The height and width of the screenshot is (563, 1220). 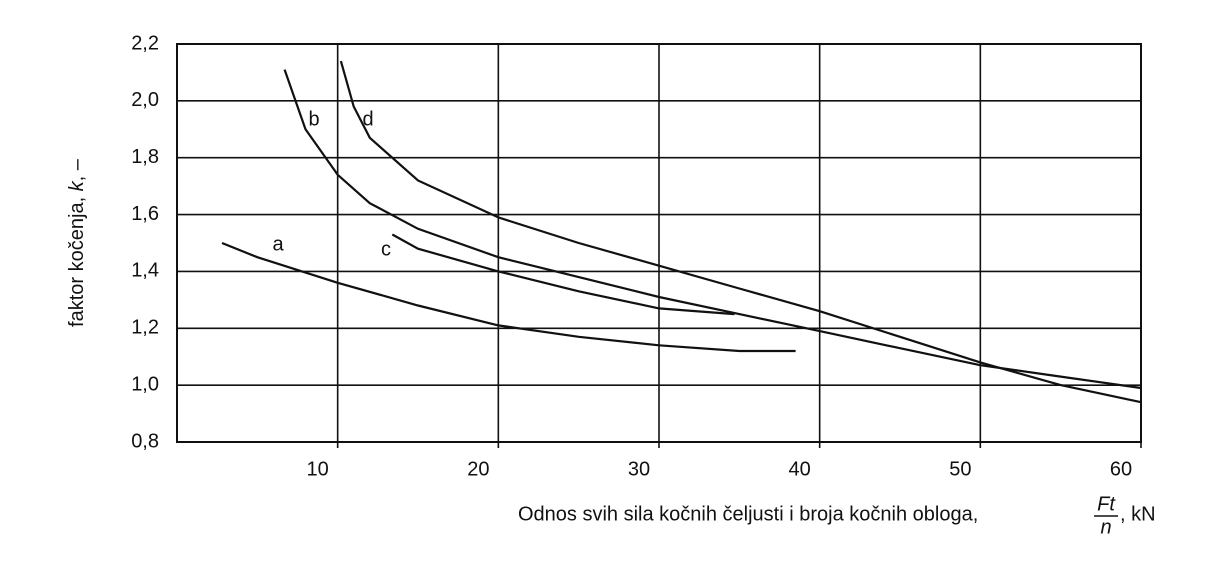 I want to click on series-label: a, so click(x=278, y=244).